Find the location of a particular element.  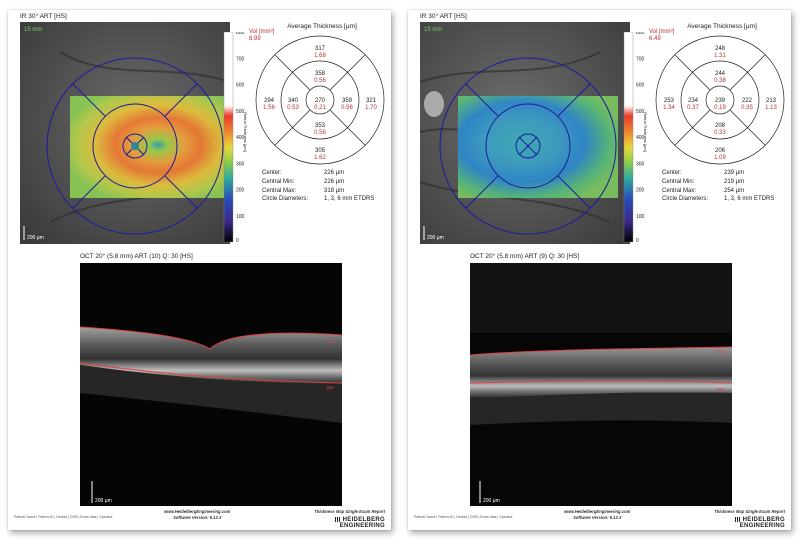

vol-value: 6.49 is located at coordinates (655, 39).